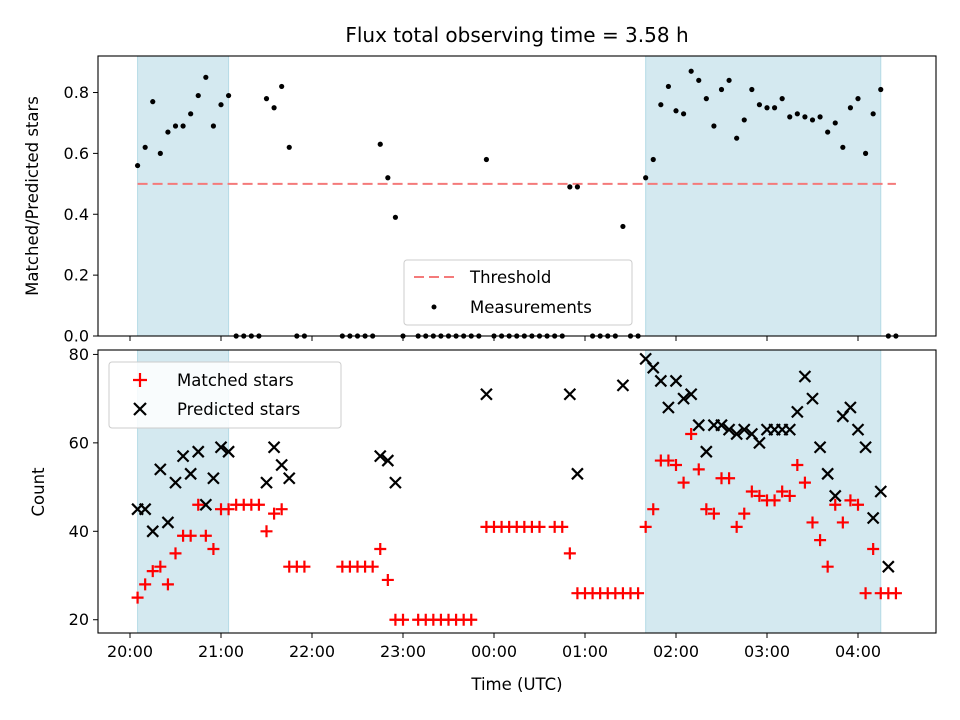 The width and height of the screenshot is (960, 720). I want to click on legend-measurements-swatch, so click(434, 307).